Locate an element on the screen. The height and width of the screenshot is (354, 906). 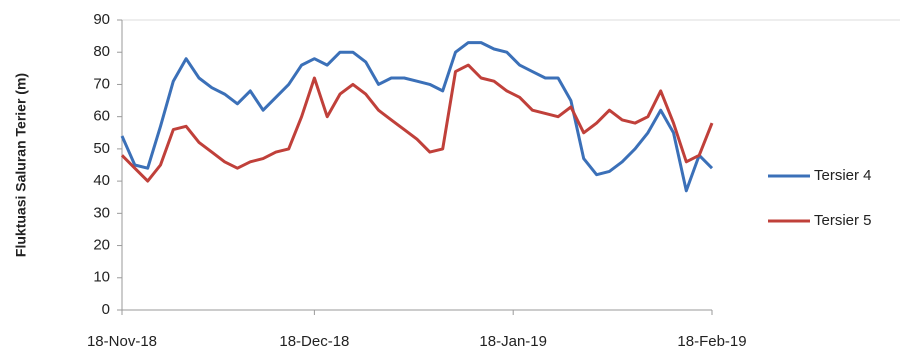
y-tick-label: 80 is located at coordinates (101, 51).